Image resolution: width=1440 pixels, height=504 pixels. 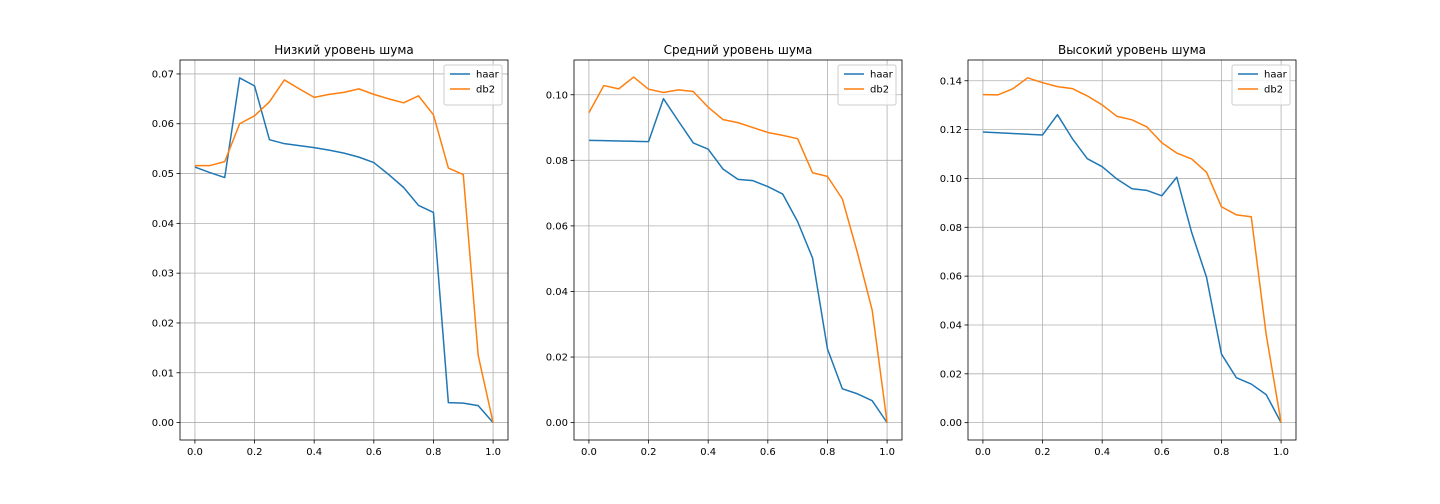 What do you see at coordinates (738, 50) in the screenshot?
I see `chart-title: Средний уровень шума` at bounding box center [738, 50].